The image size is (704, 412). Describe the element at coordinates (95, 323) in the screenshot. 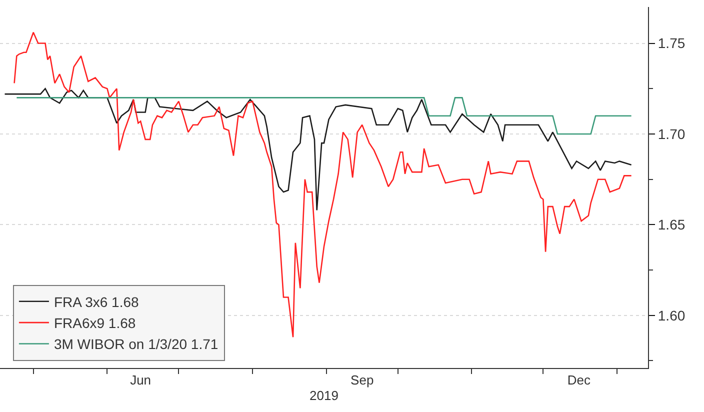

I see `legend-label: FRA6x9 1.68` at that location.